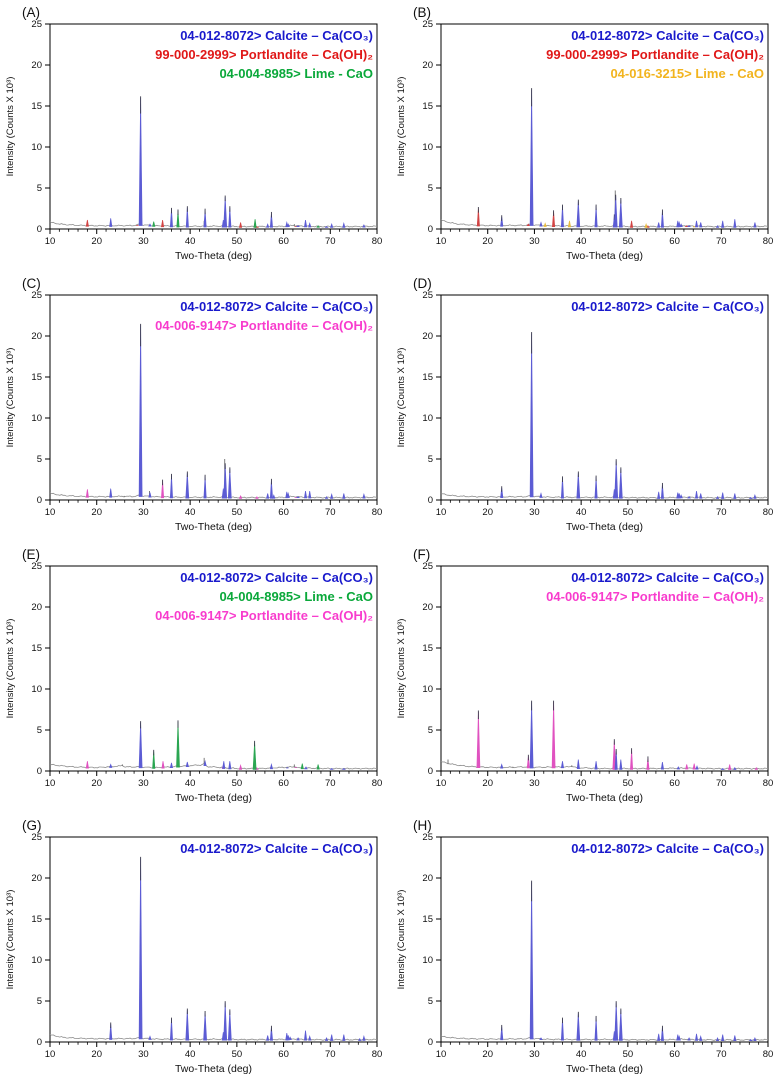 This screenshot has height=1083, width=783. Describe the element at coordinates (50, 241) in the screenshot. I see `x-tick-label: 10` at that location.